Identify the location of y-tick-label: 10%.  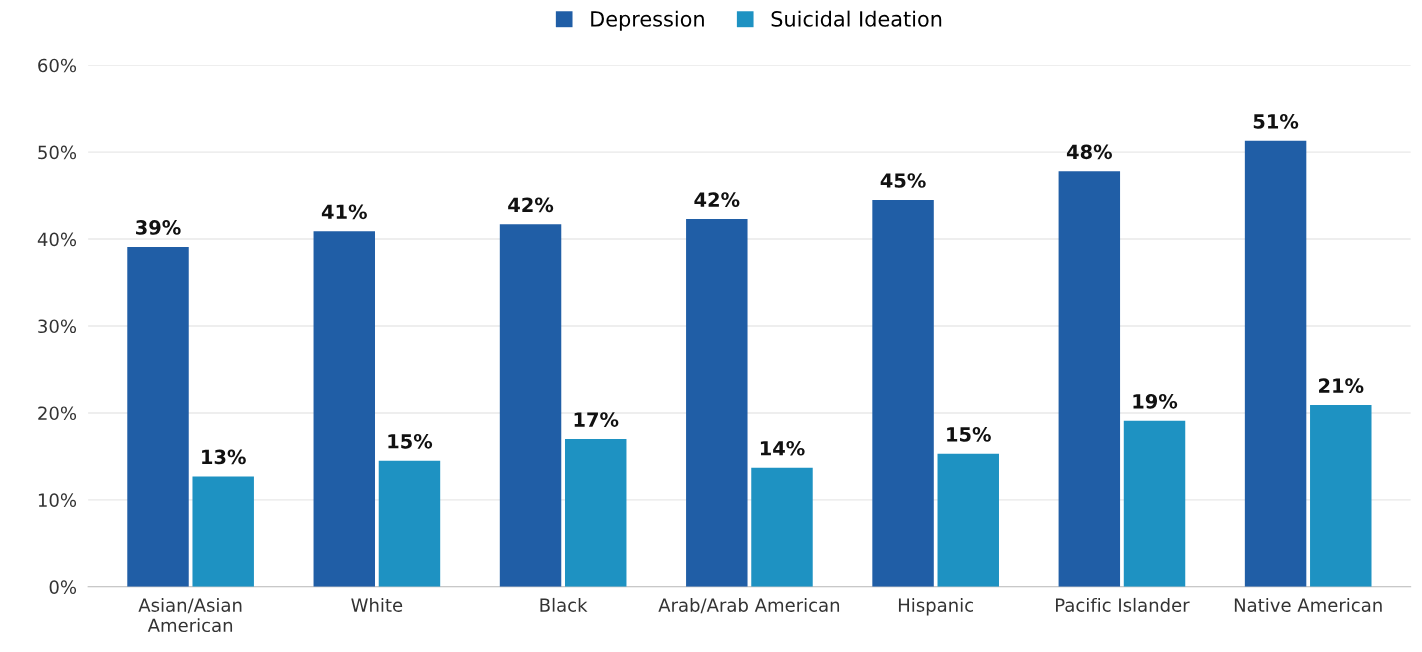
(57, 500).